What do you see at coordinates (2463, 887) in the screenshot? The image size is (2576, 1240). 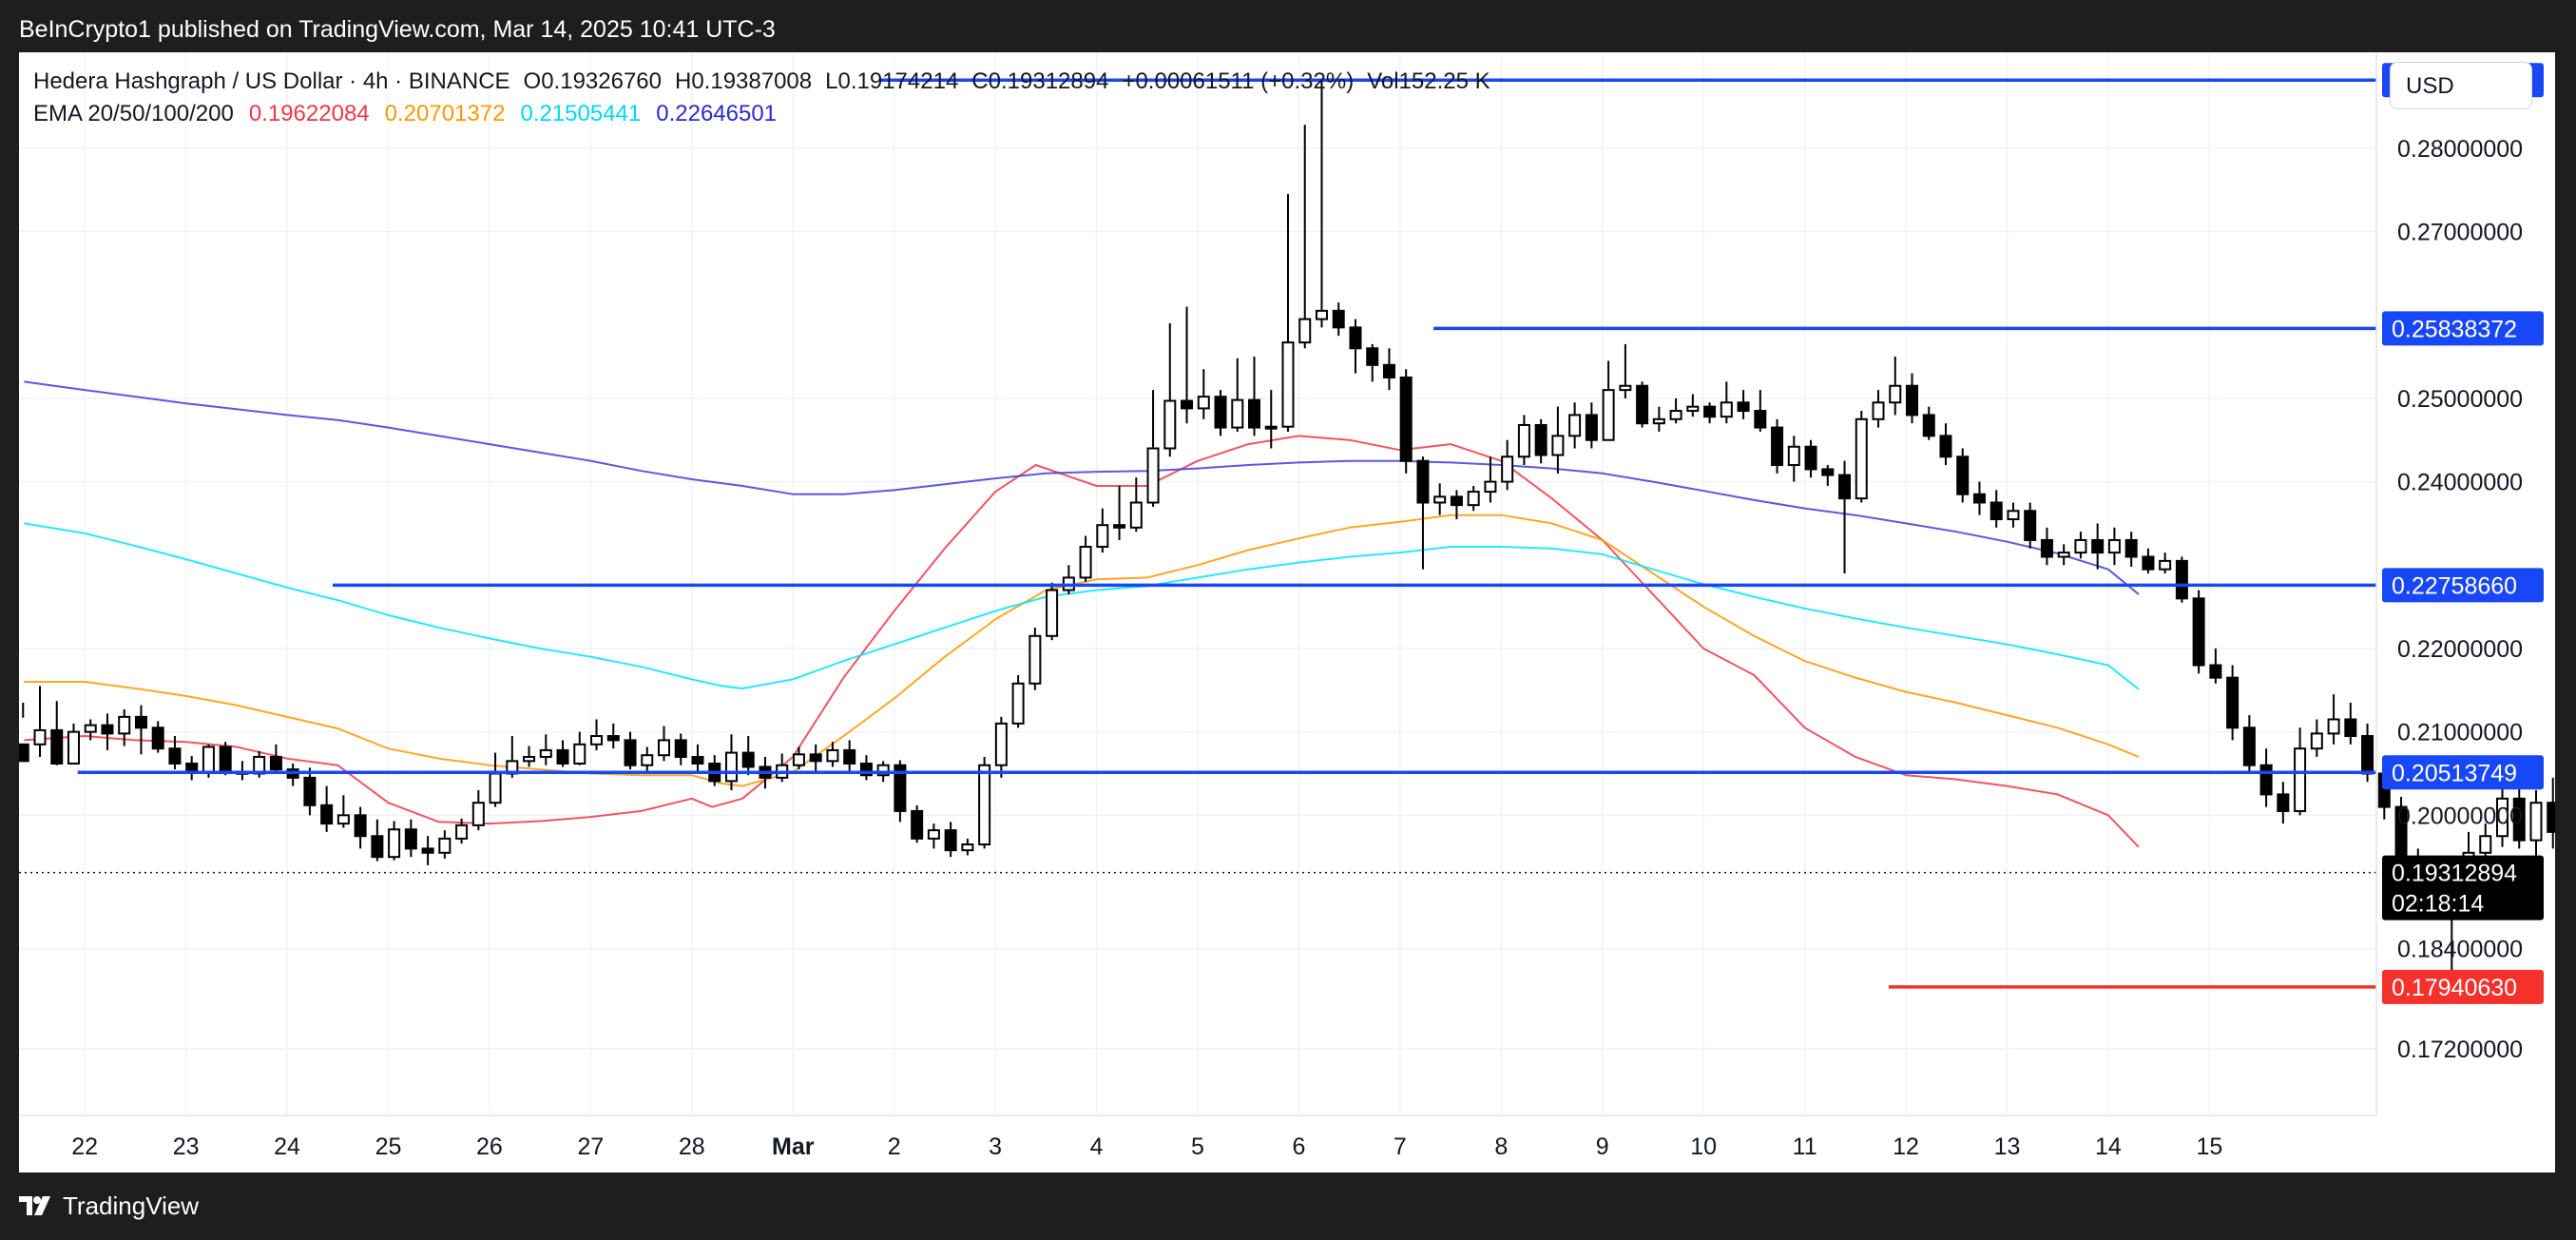 I see `current-price-label-bg` at bounding box center [2463, 887].